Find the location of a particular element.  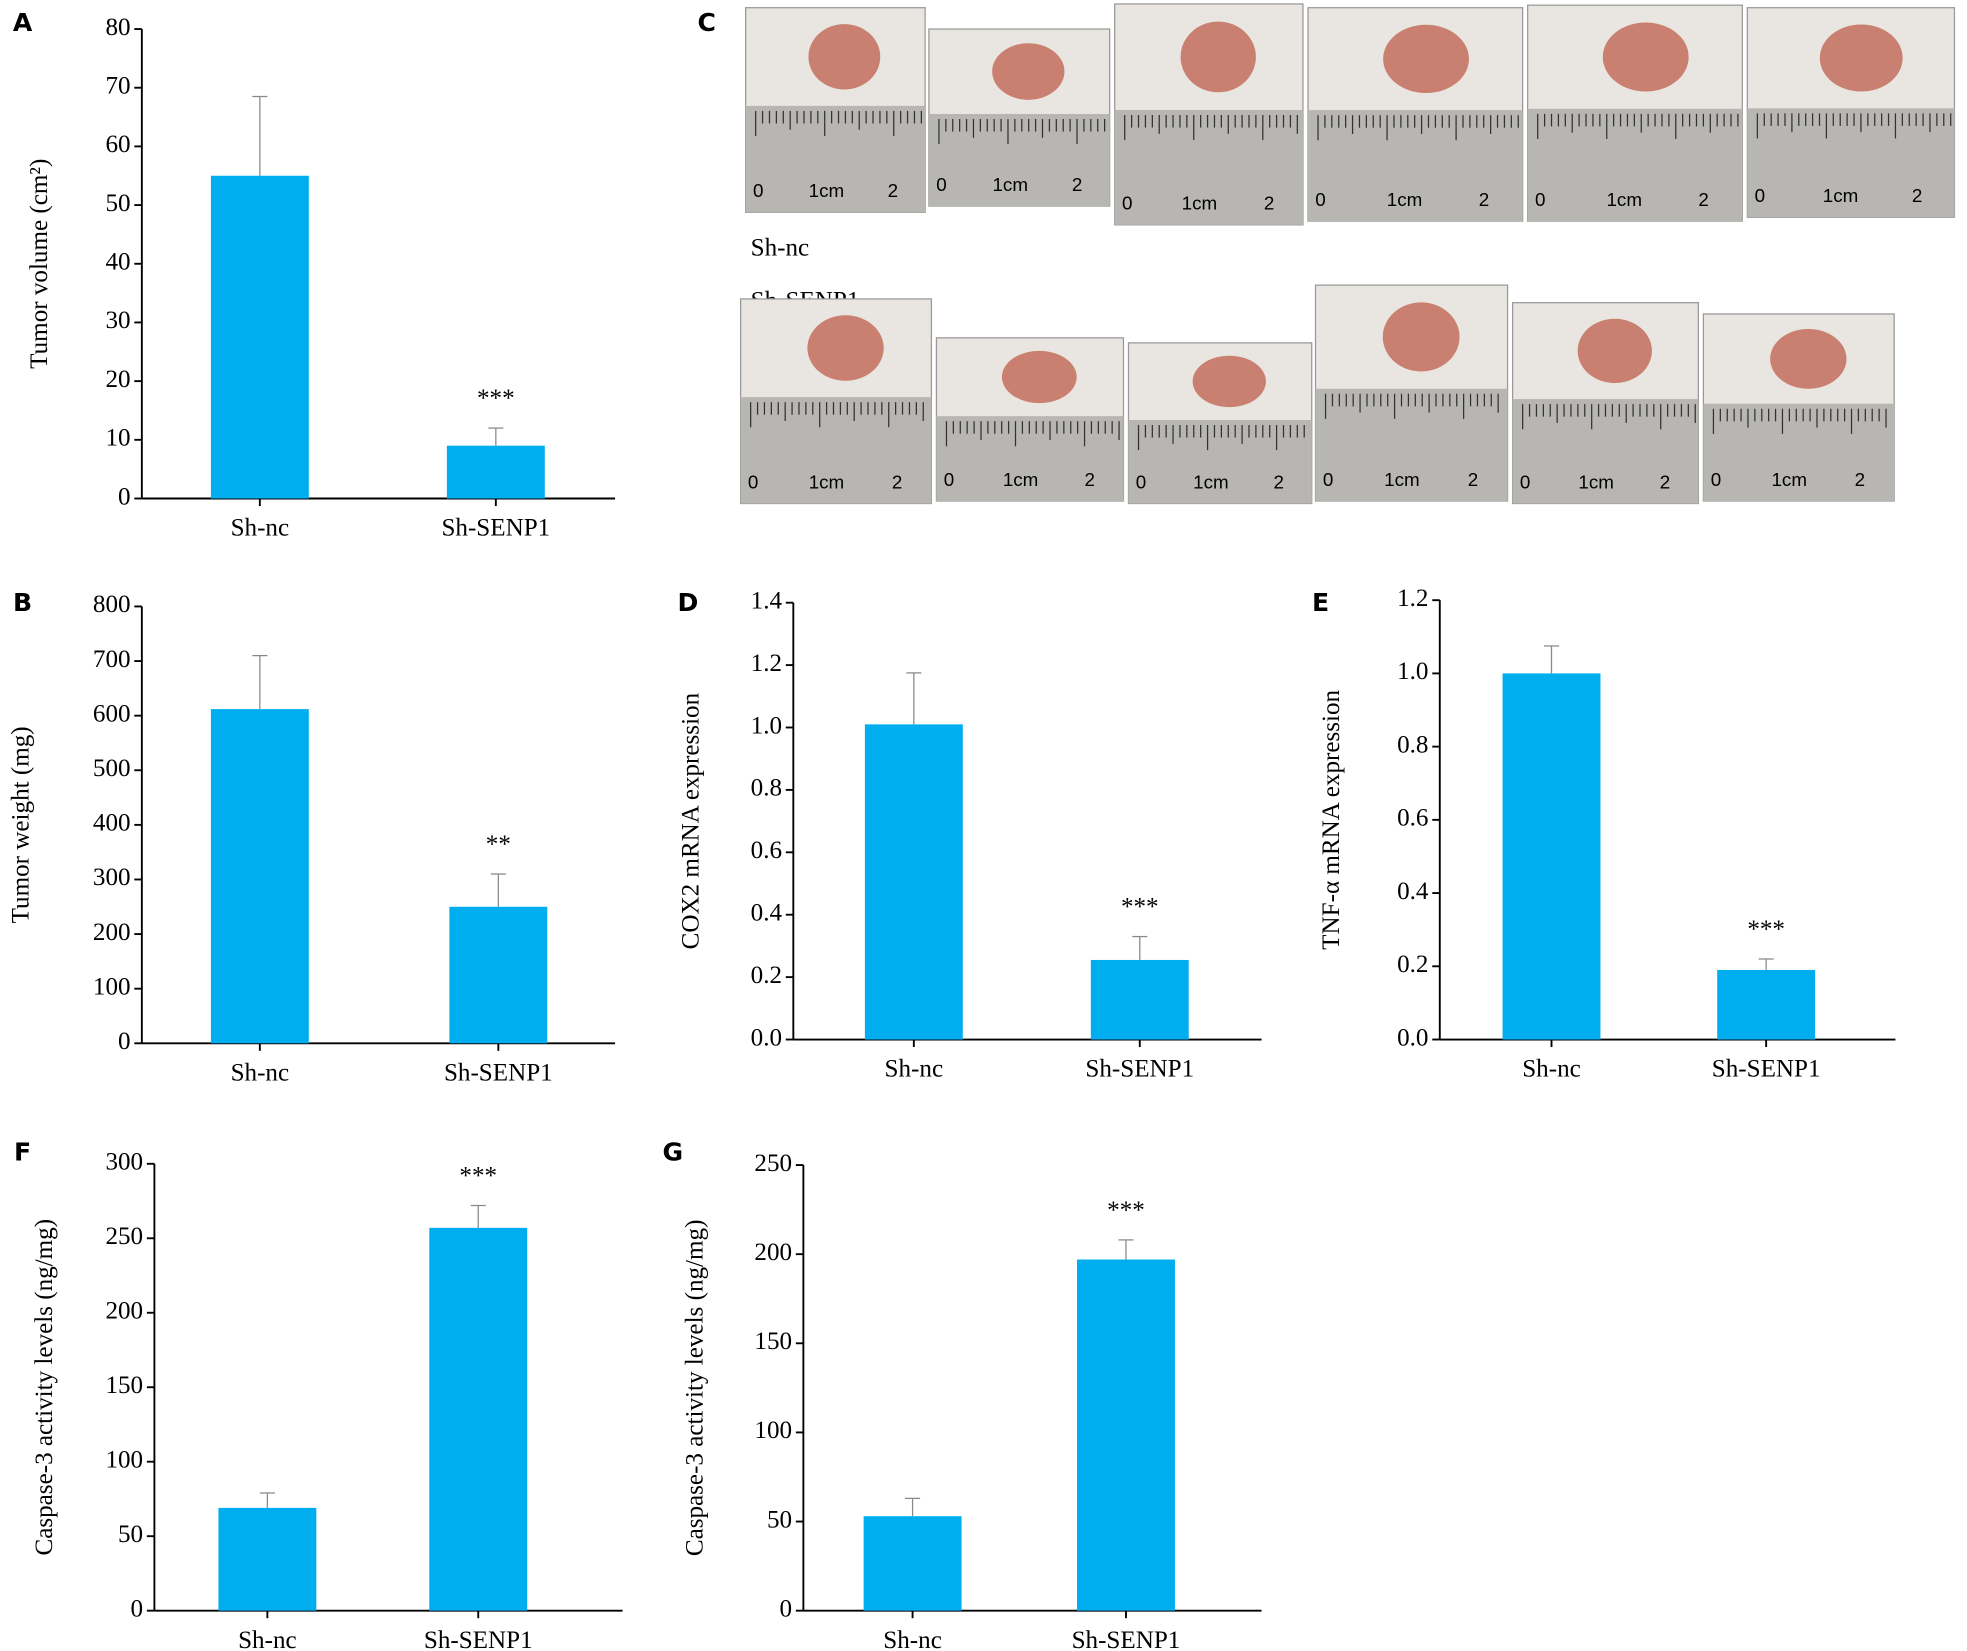

group-label: Sh-nc is located at coordinates (780, 248).